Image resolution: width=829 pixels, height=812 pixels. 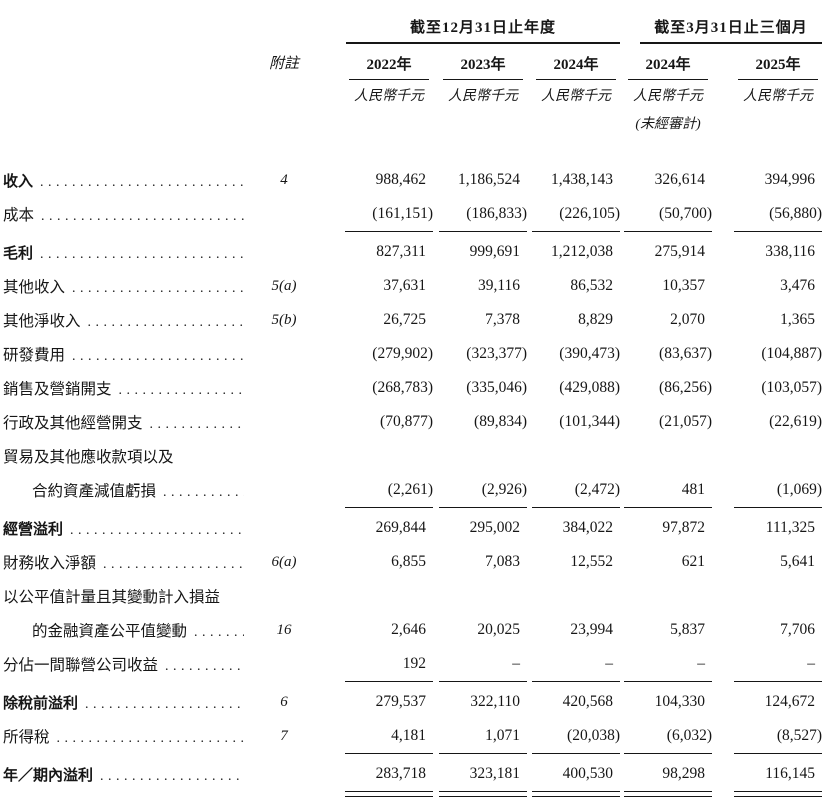 I want to click on value: 2,070, so click(x=687, y=319).